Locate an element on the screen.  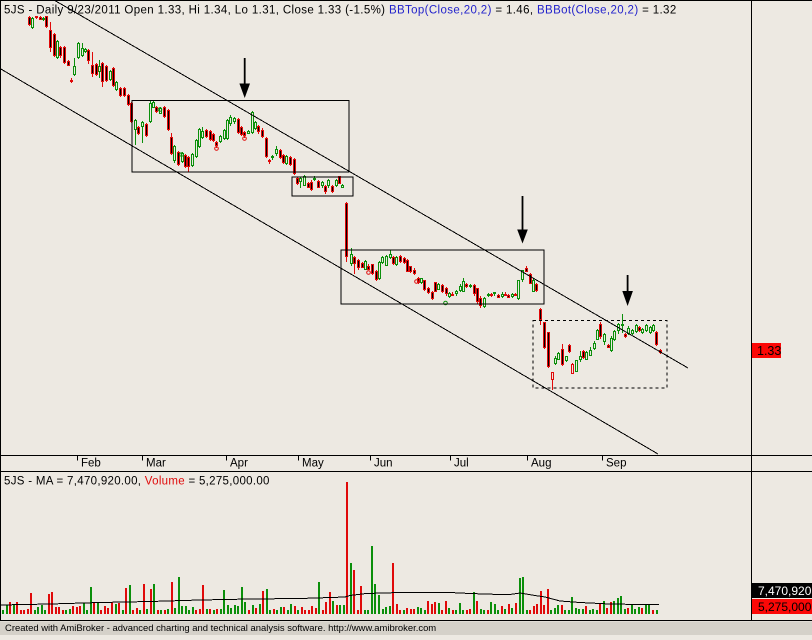
svg-text: Jun is located at coordinates (383, 464).